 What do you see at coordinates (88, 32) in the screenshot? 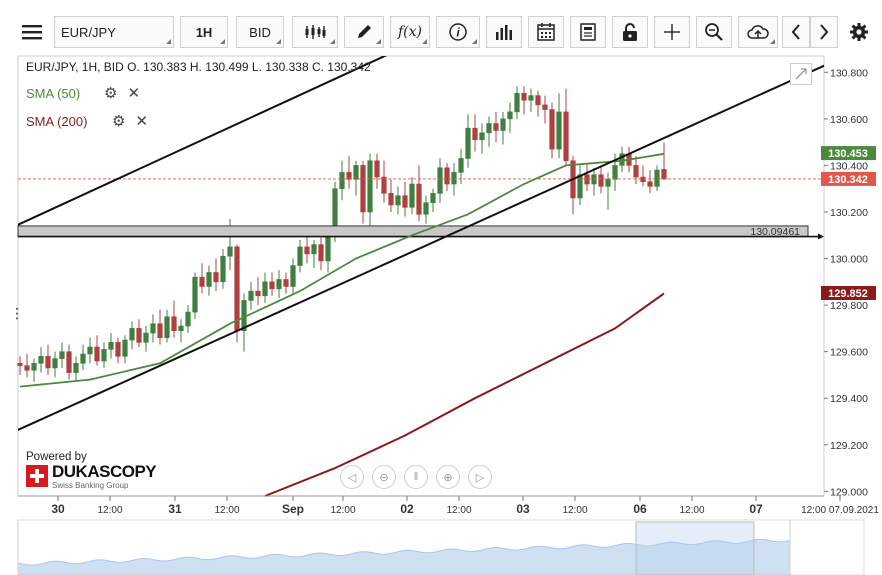
I see `instrument-label: EUR/JPY` at bounding box center [88, 32].